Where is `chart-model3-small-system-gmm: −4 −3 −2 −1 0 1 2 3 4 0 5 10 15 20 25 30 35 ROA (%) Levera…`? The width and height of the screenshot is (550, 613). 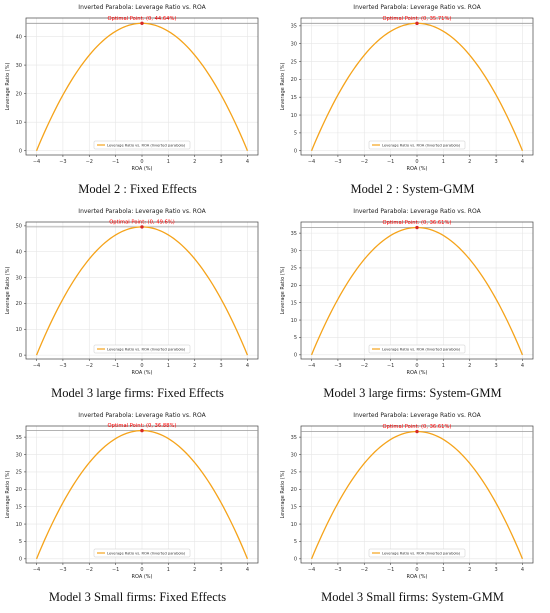
chart-model3-small-system-gmm: −4 −3 −2 −1 0 1 2 3 4 0 5 10 15 20 25 30 35 ROA (%) Levera… is located at coordinates (412, 498).